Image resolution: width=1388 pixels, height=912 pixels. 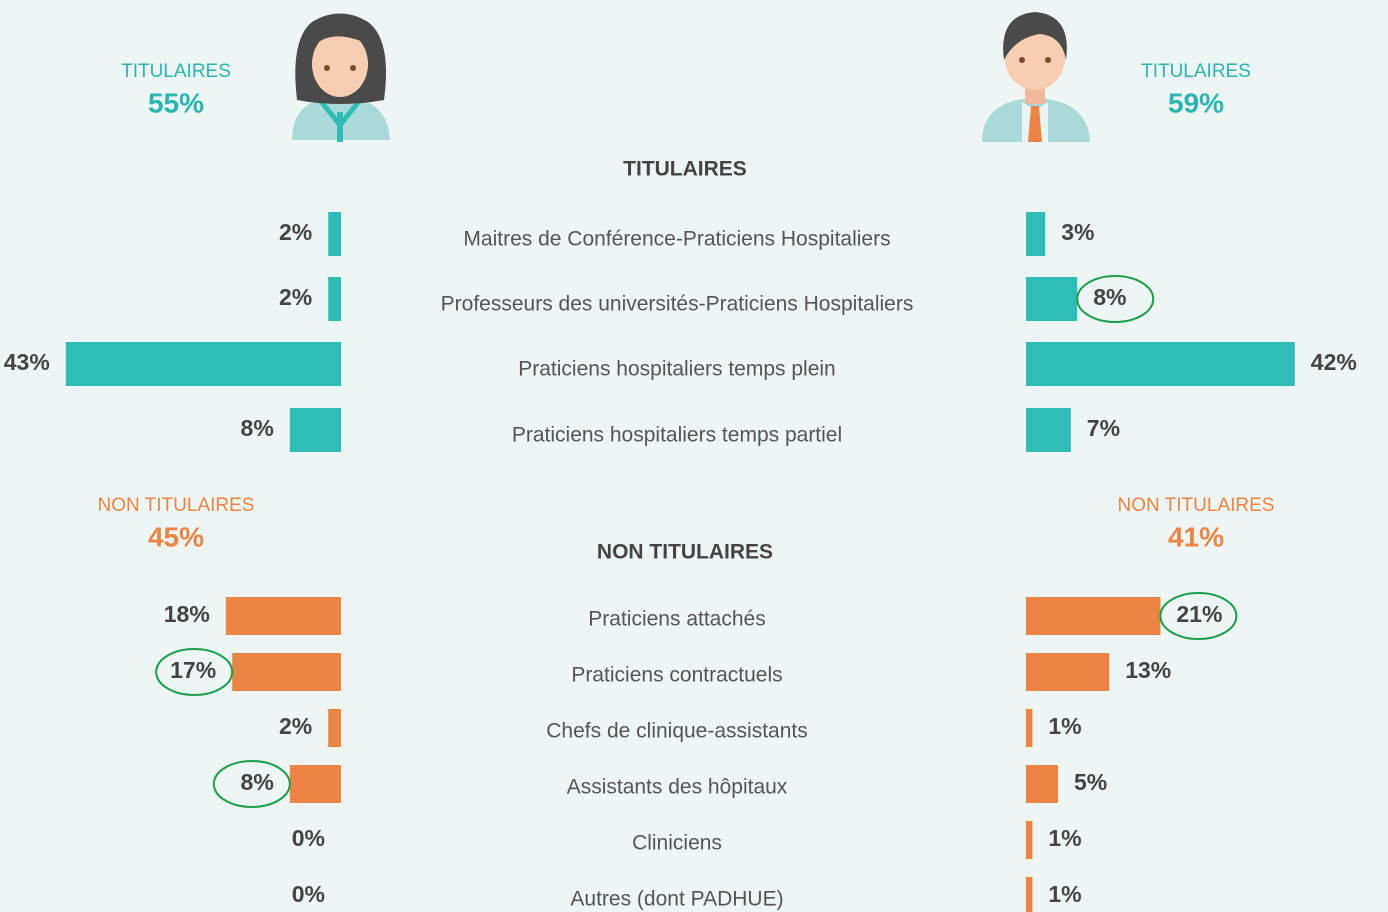 What do you see at coordinates (677, 435) in the screenshot?
I see `category-label: Praticiens hospitaliers temps partiel` at bounding box center [677, 435].